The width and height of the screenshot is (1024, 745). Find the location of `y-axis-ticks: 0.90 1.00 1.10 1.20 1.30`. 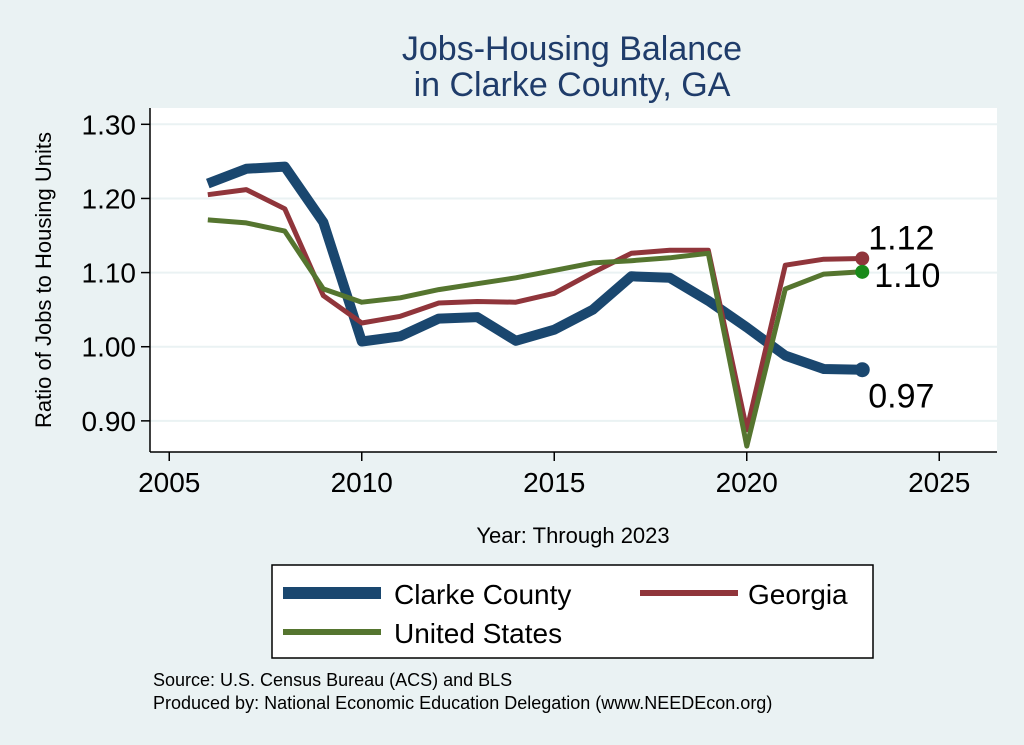

y-axis-ticks: 0.90 1.00 1.10 1.20 1.30 is located at coordinates (116, 273).